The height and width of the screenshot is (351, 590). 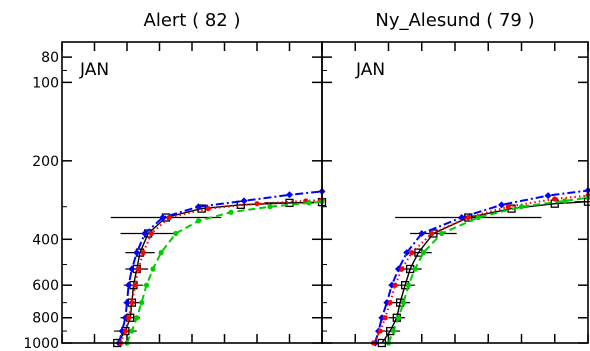 What do you see at coordinates (45, 286) in the screenshot?
I see `y-tick-label: 600` at bounding box center [45, 286].